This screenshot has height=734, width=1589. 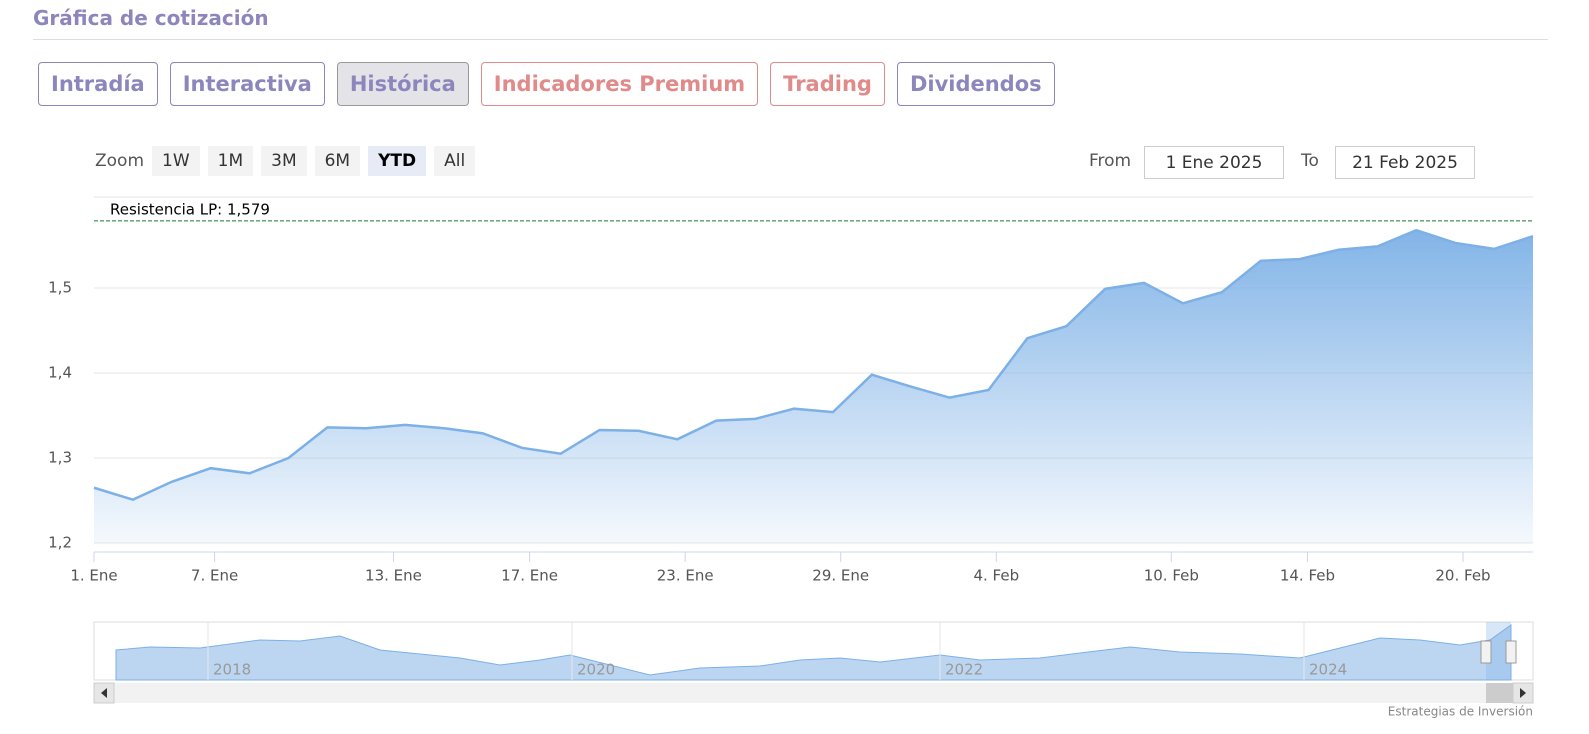 What do you see at coordinates (790, 39) in the screenshot?
I see `divider` at bounding box center [790, 39].